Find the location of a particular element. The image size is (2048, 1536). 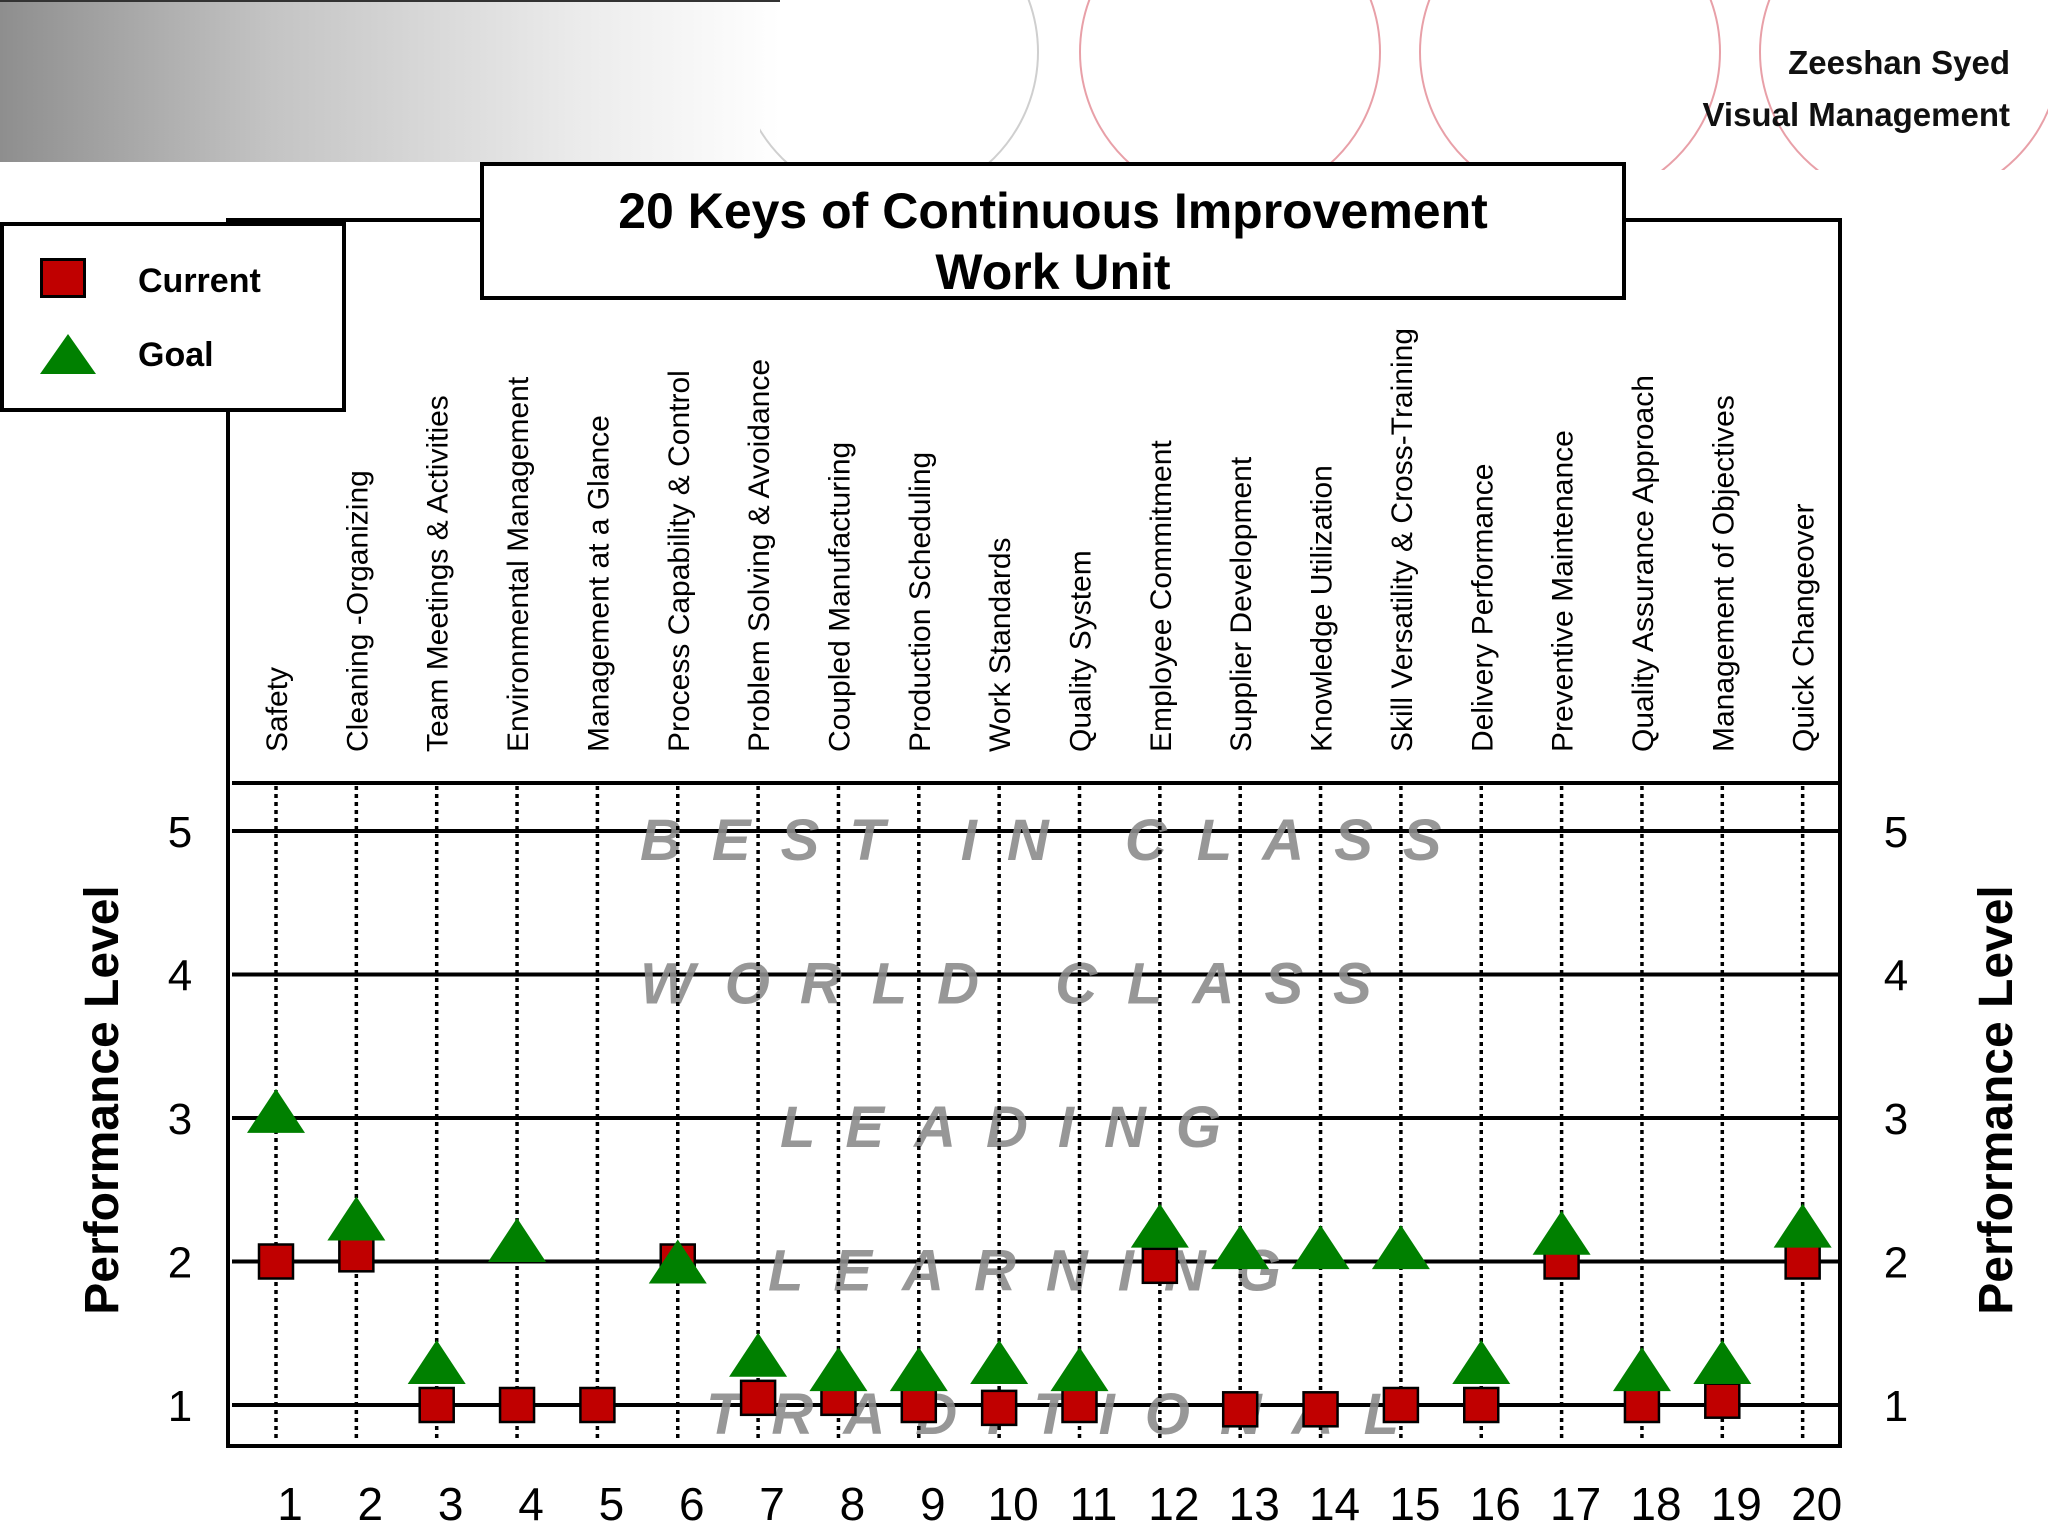

x-tick-label: 2 is located at coordinates (371, 1504).